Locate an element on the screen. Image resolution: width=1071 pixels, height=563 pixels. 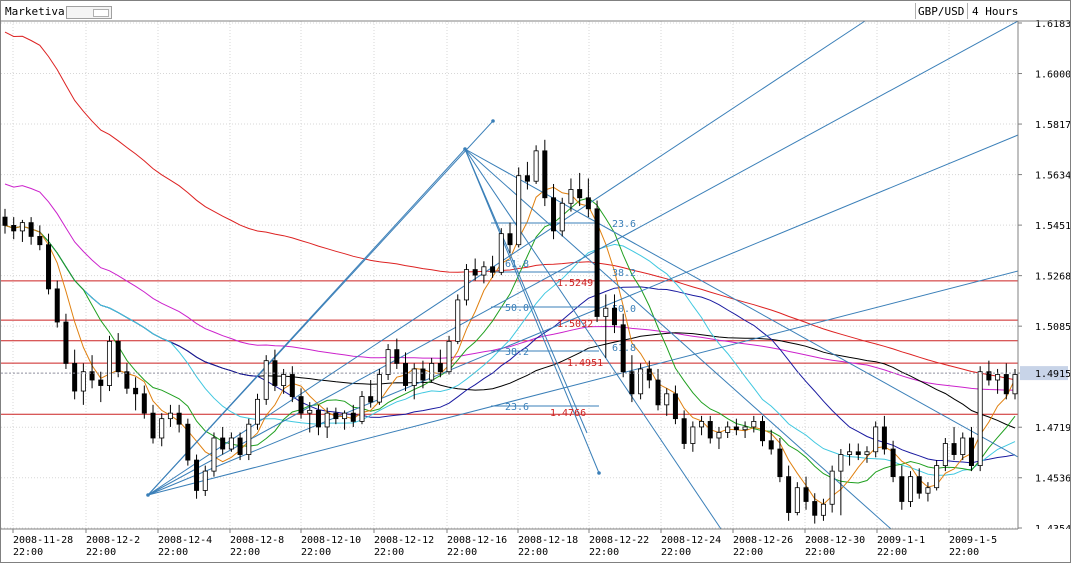
time-tick-date: 2008-12-4 is located at coordinates (185, 540).